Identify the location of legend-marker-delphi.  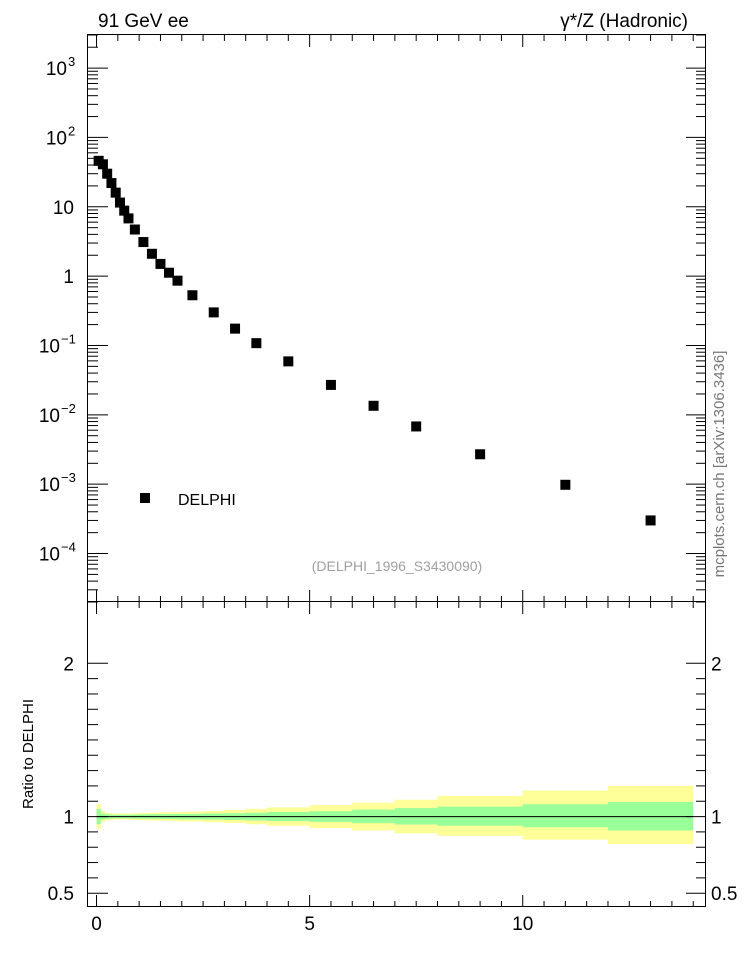
(145, 498).